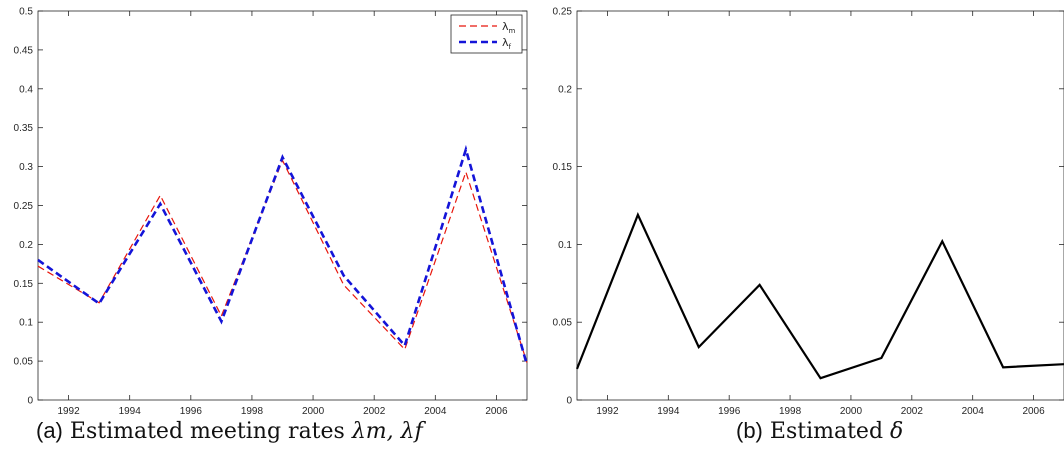 This screenshot has width=1064, height=461. I want to click on legend-label-sub: m, so click(512, 31).